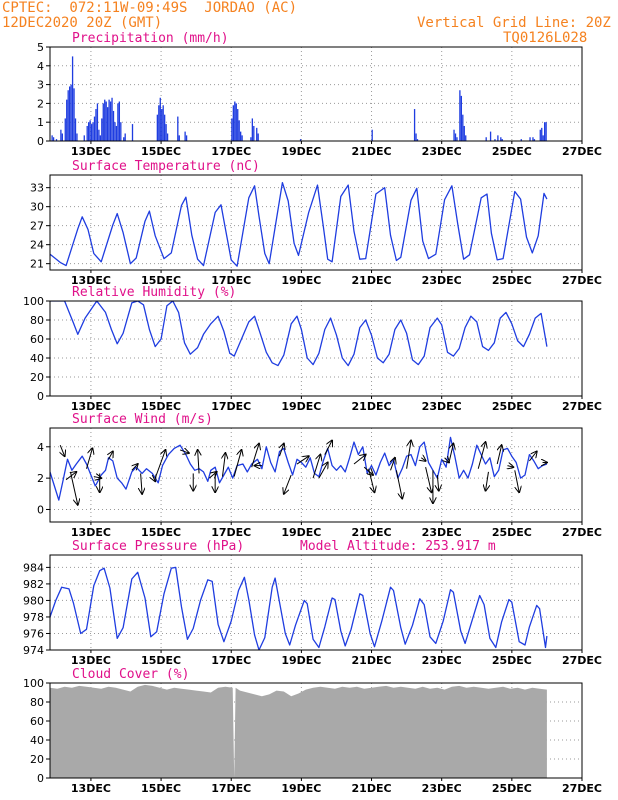 Image resolution: width=618 pixels, height=800 pixels. What do you see at coordinates (37, 264) in the screenshot?
I see `y-tick-label: 21` at bounding box center [37, 264].